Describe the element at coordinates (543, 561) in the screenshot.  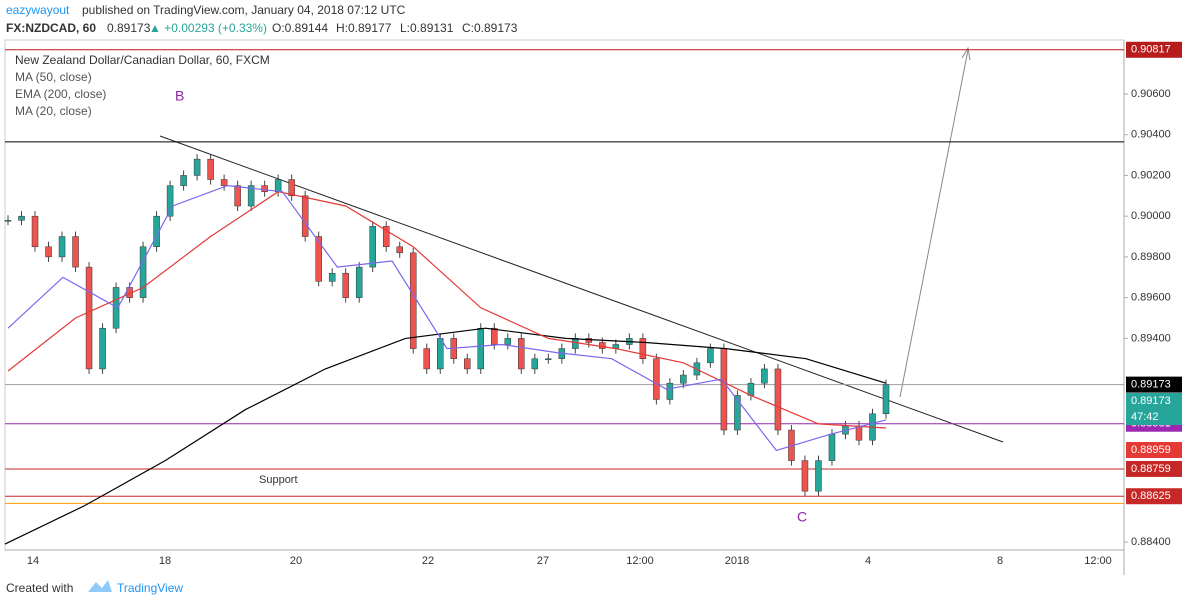
I see `x-tick-label: 27` at that location.